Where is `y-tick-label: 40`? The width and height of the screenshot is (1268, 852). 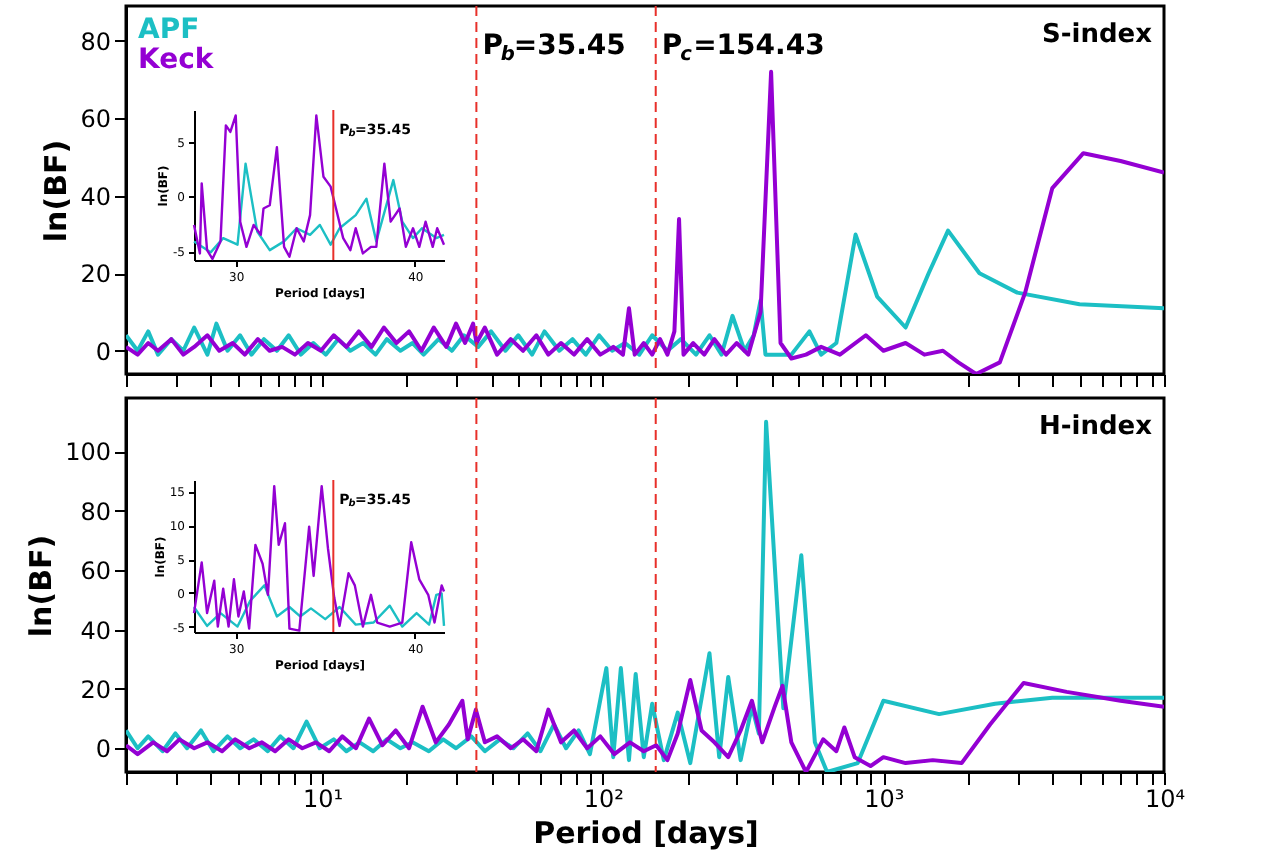 y-tick-label: 40 is located at coordinates (95, 196).